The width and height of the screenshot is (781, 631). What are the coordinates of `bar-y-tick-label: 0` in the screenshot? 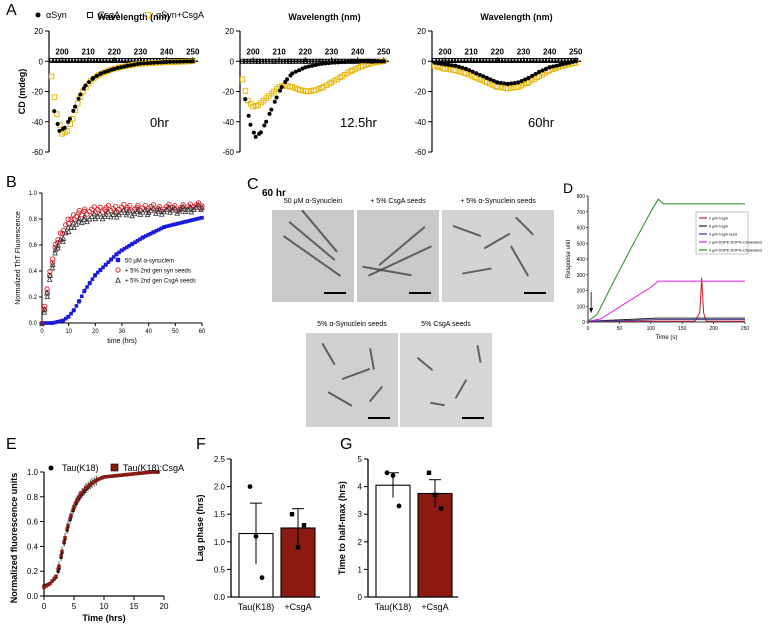 It's located at (360, 597).